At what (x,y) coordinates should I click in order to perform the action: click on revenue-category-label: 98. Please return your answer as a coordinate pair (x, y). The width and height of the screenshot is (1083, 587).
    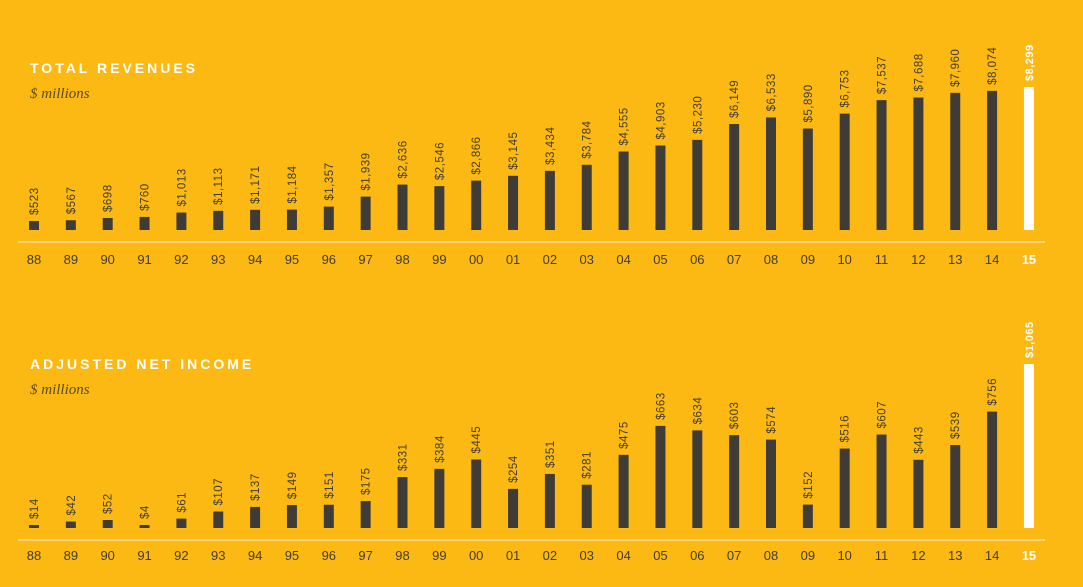
    Looking at the image, I should click on (402, 259).